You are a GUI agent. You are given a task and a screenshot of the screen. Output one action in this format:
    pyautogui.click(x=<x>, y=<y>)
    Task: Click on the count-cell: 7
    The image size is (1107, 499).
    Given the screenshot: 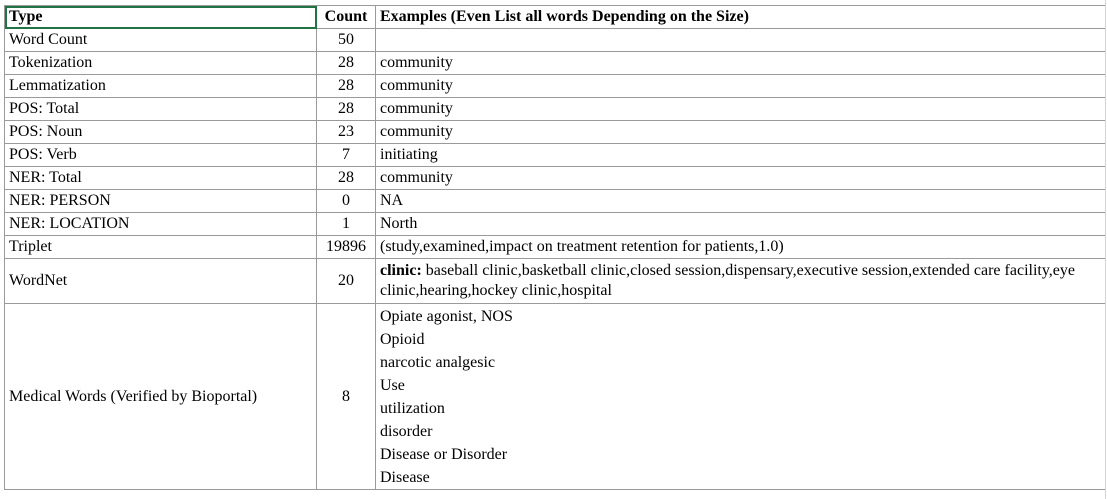 What is the action you would take?
    pyautogui.click(x=346, y=155)
    